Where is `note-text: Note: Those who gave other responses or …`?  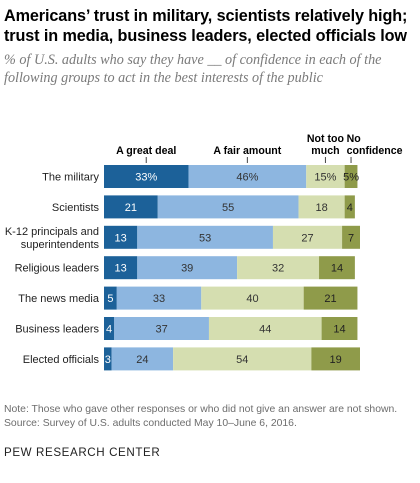
note-text: Note: Those who gave other responses or … is located at coordinates (201, 409).